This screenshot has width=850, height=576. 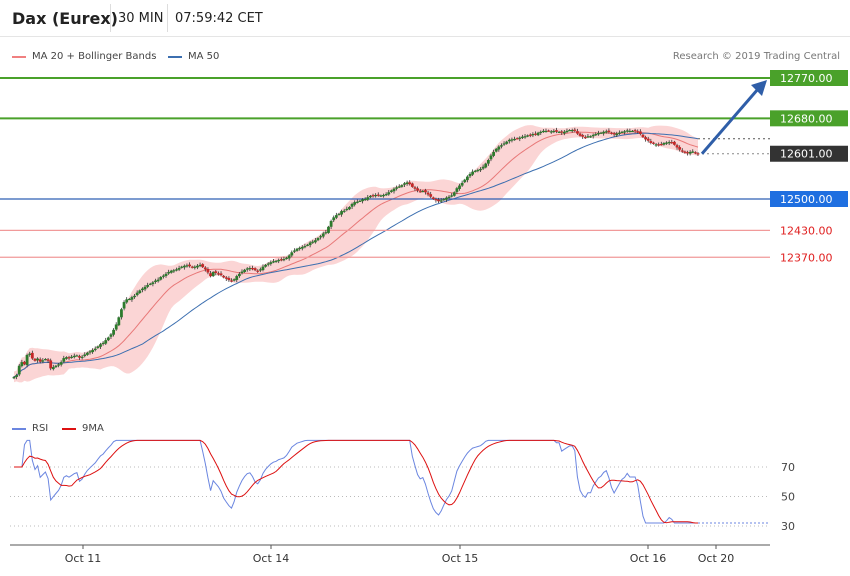 What do you see at coordinates (19, 57) in the screenshot?
I see `ma20-swatch` at bounding box center [19, 57].